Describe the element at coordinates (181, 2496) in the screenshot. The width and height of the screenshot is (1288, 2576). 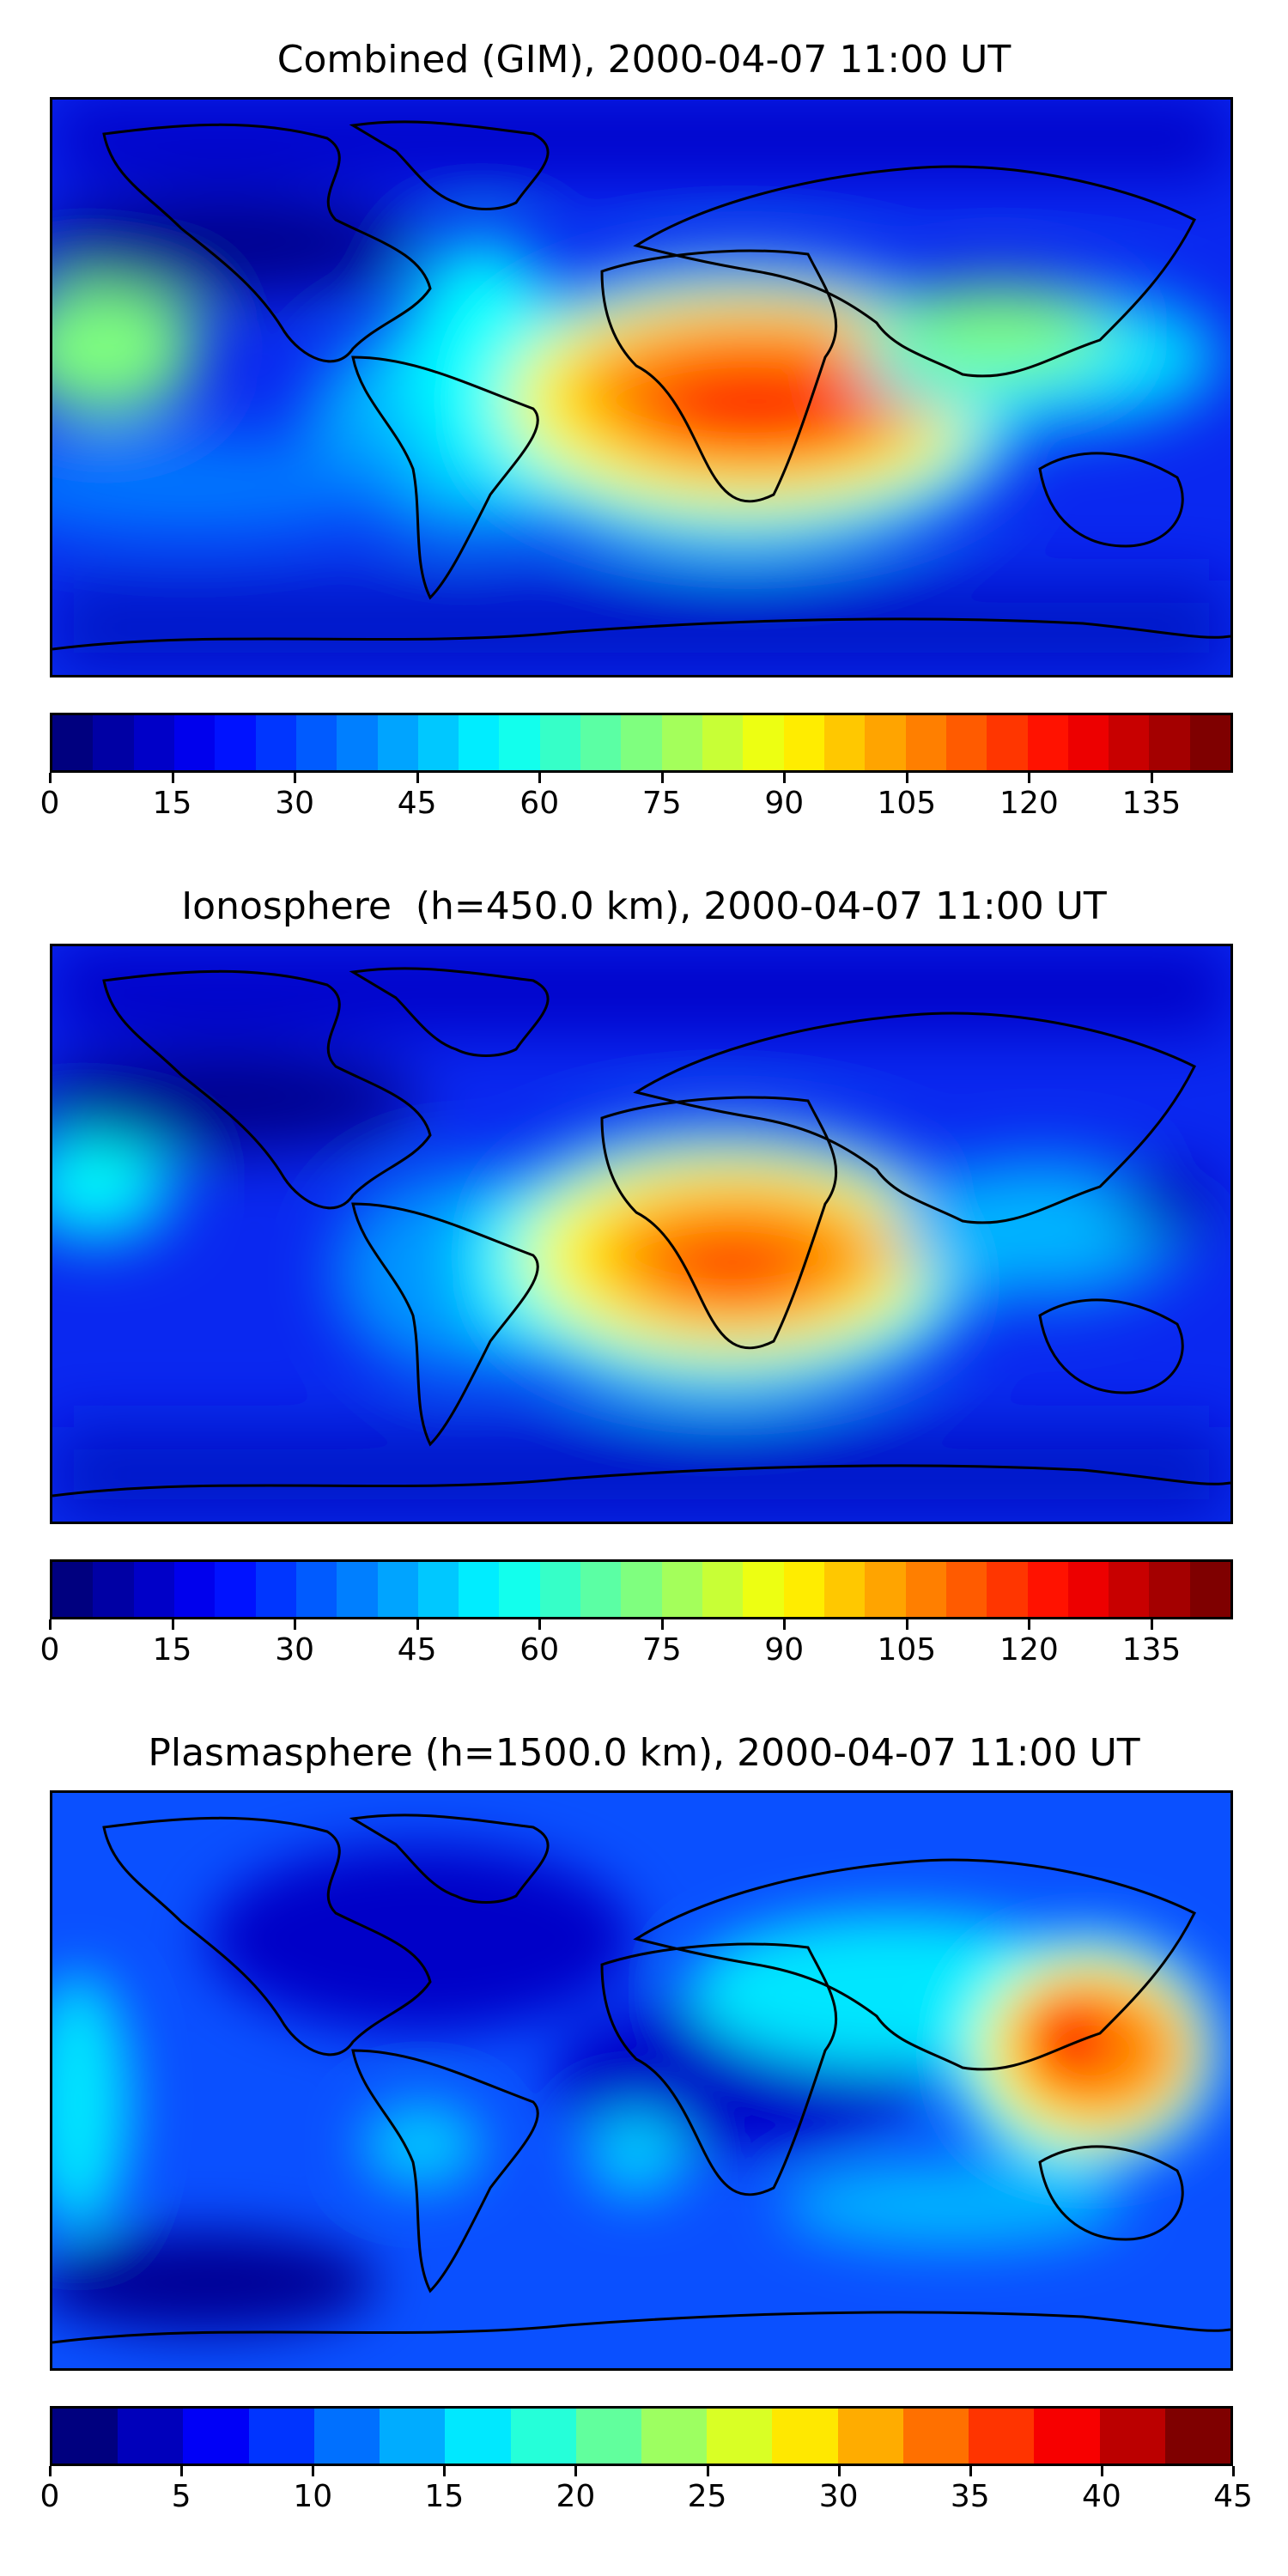
I see `colorbar-tick-label: 5` at that location.